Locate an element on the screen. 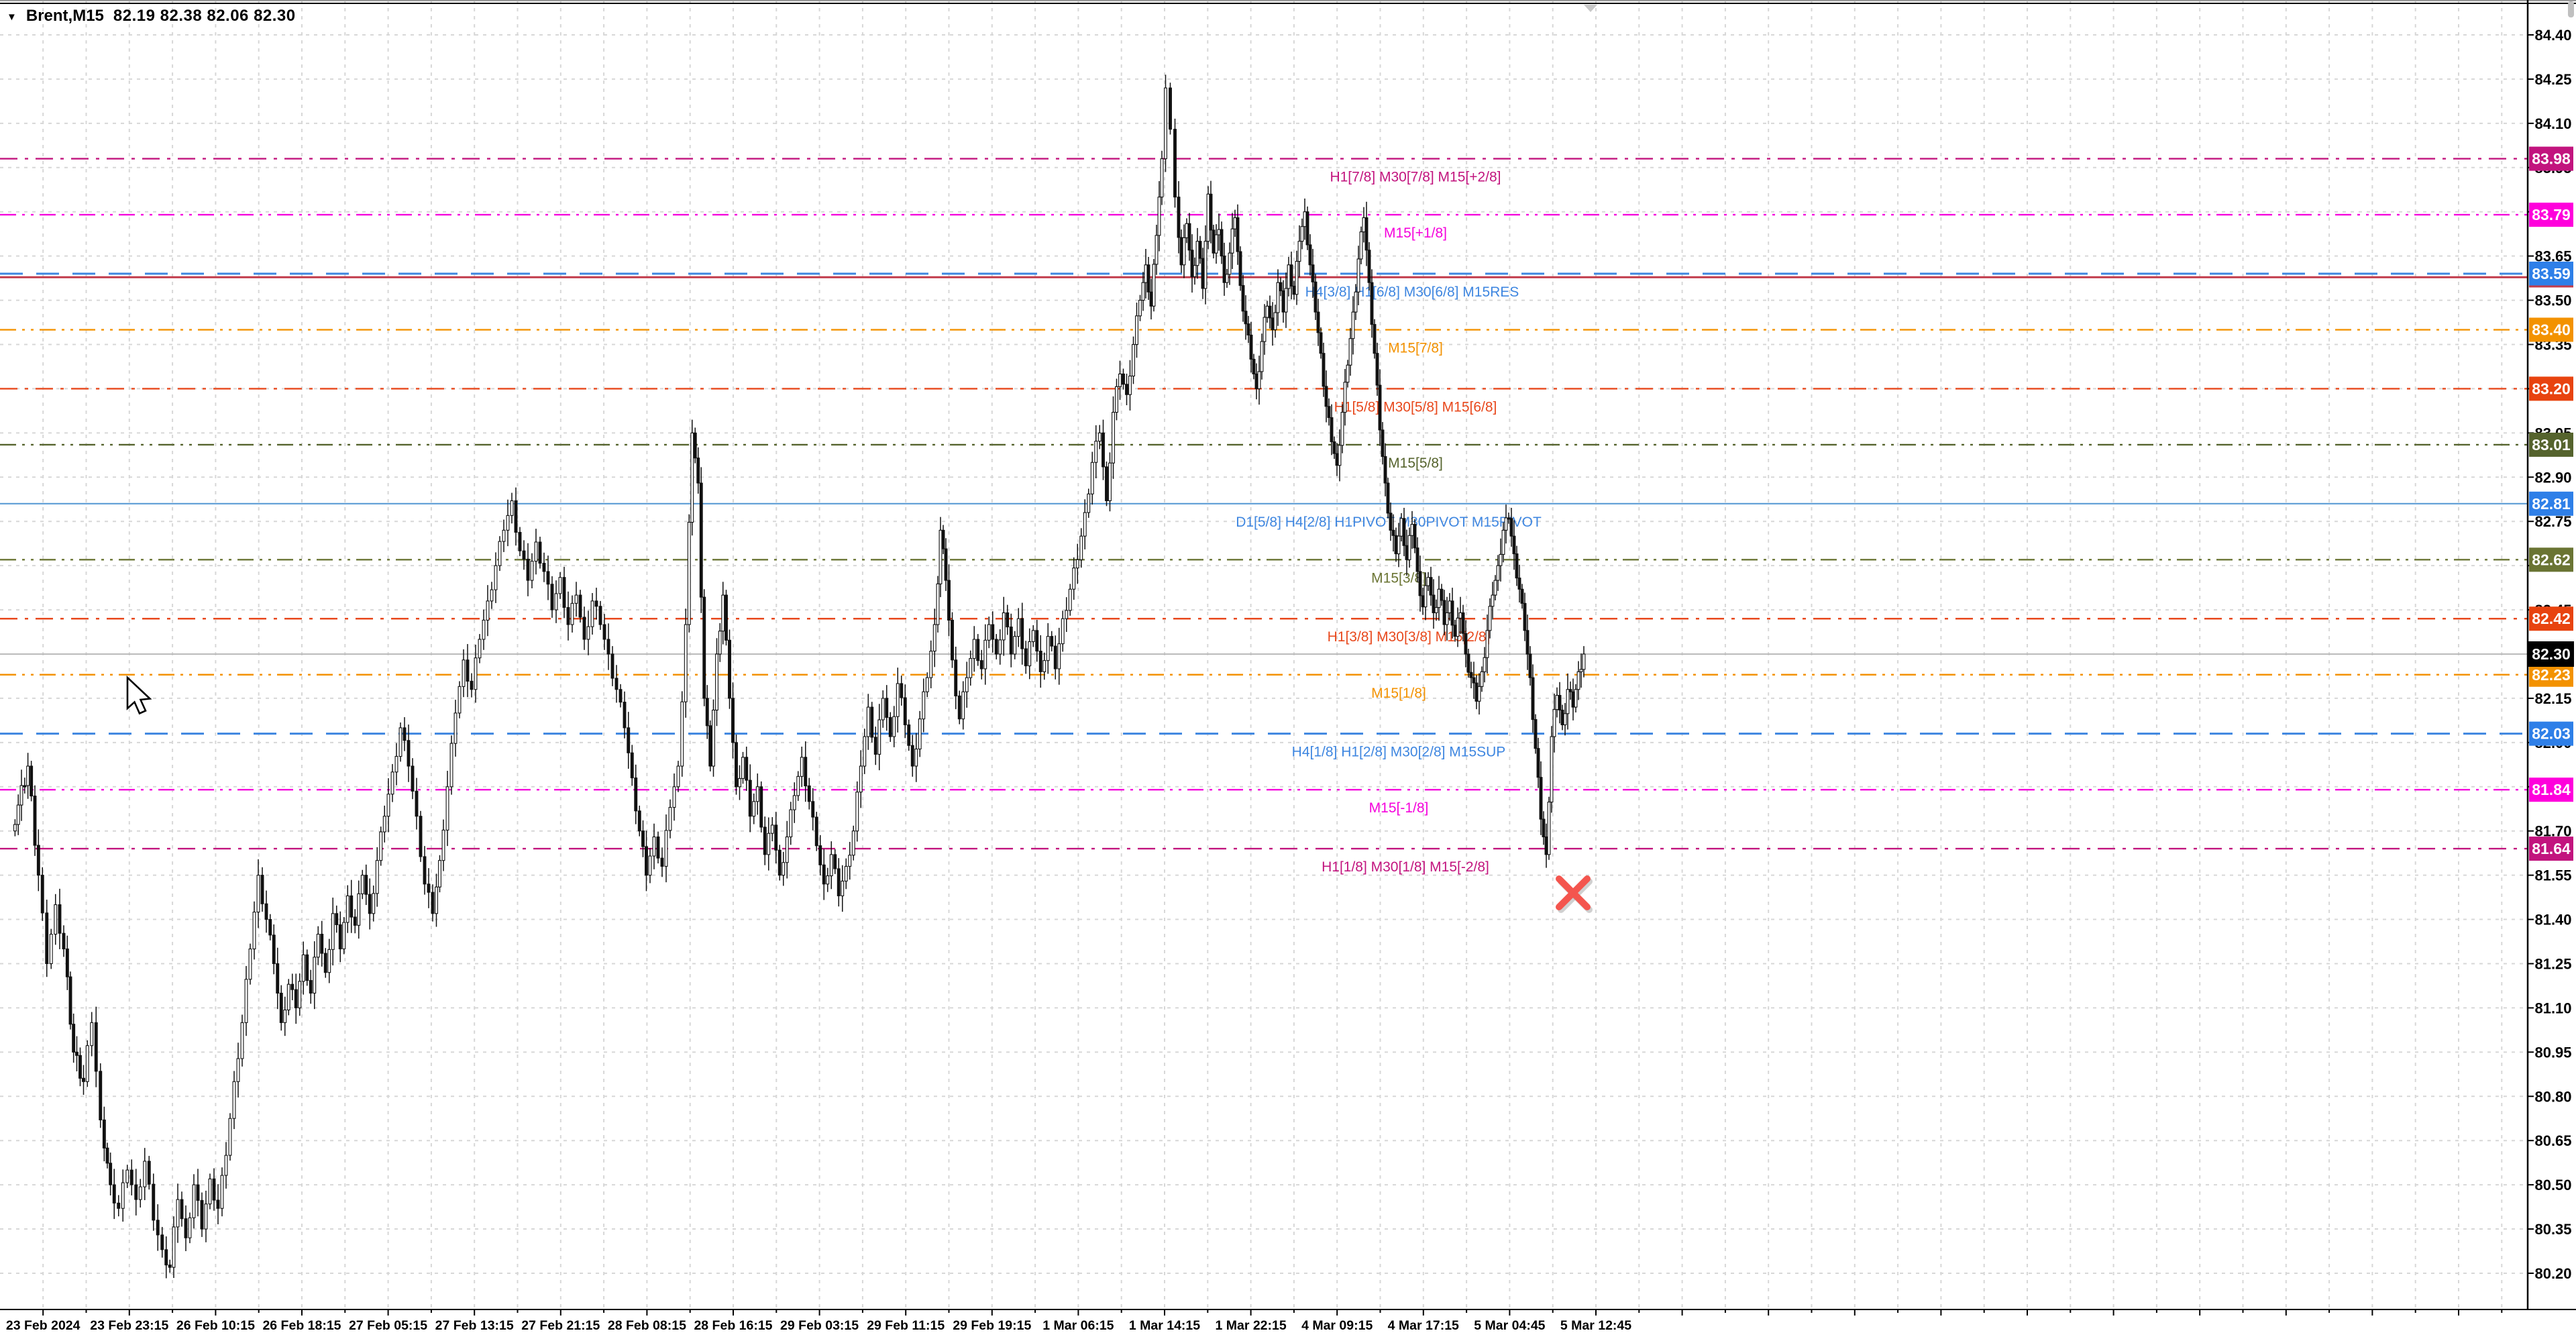 The height and width of the screenshot is (1339, 2576). symbol-dropdown-icon: ▼ is located at coordinates (12, 17).